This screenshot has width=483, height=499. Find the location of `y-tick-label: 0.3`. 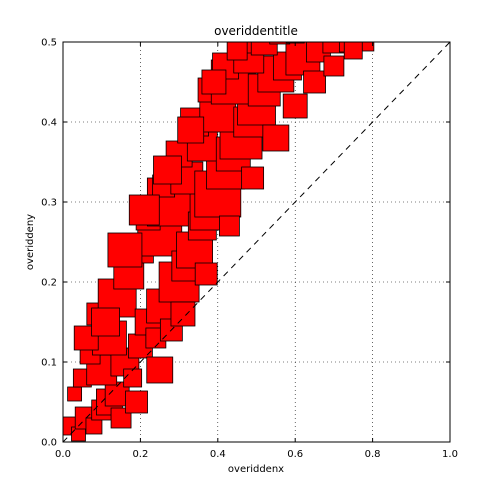

y-tick-label: 0.3 is located at coordinates (49, 203).